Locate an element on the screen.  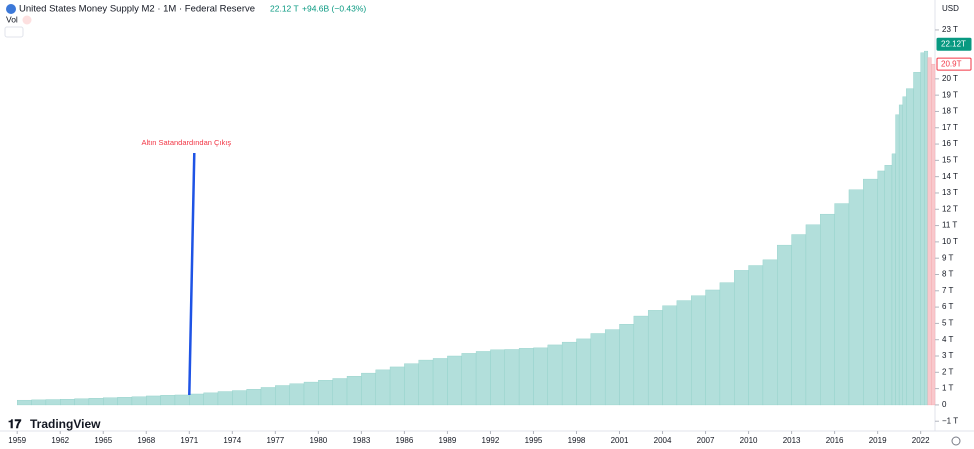
y-tick-label: 6 T is located at coordinates (948, 306).